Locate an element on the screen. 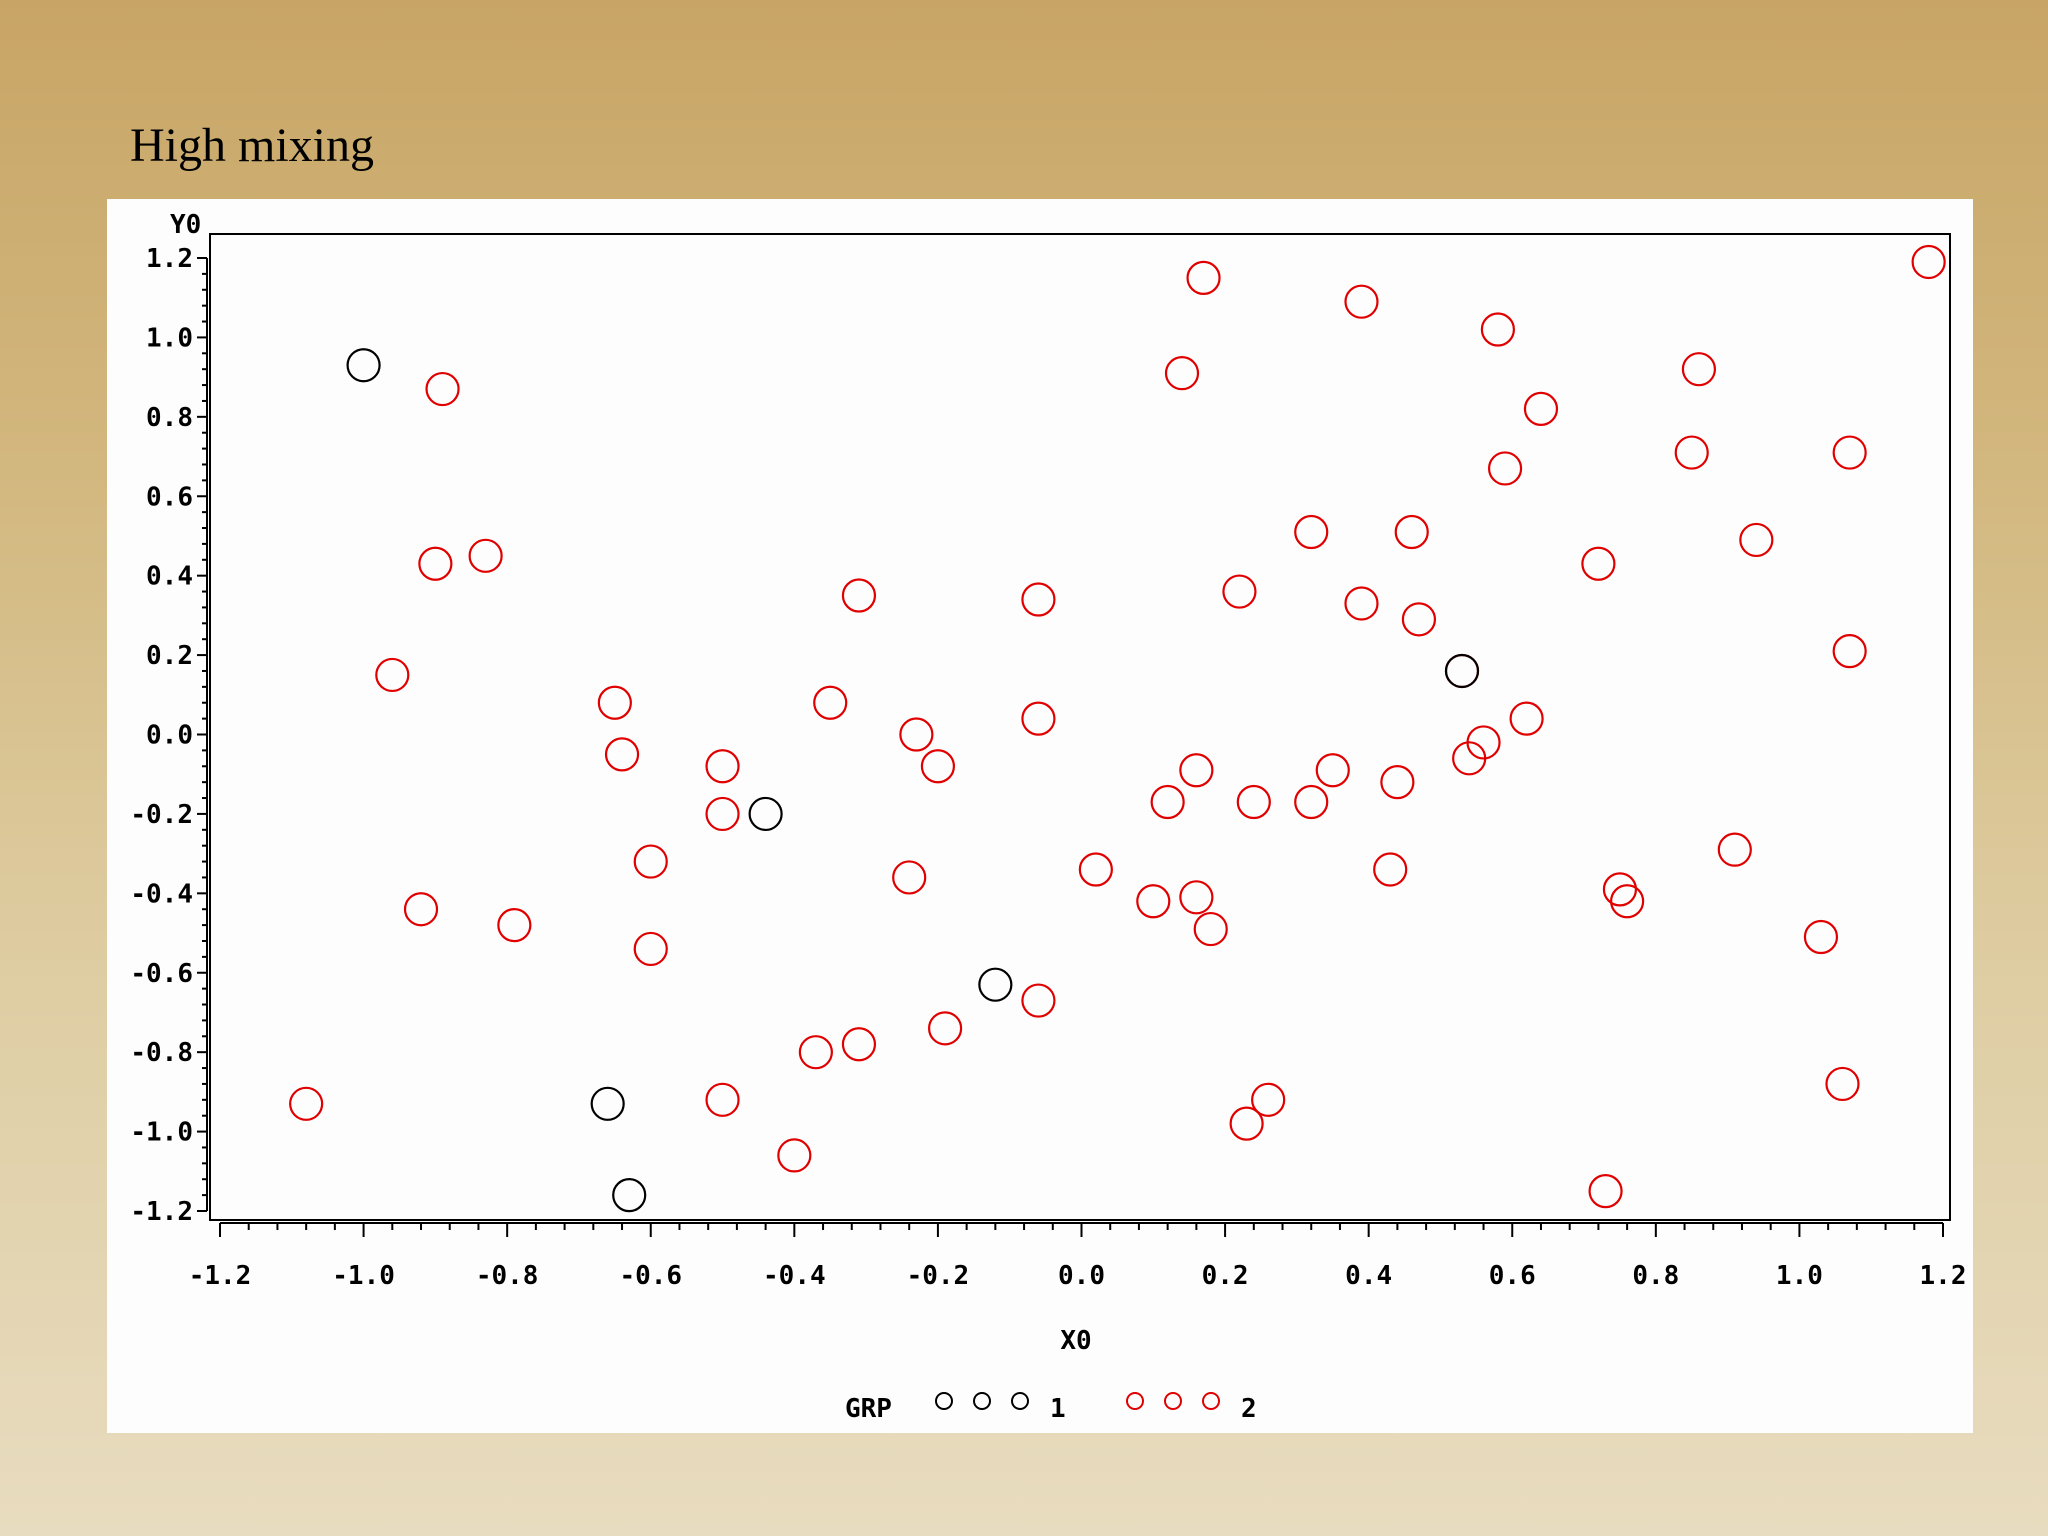 This screenshot has width=2048, height=1536. y-tick-label: -0.6 is located at coordinates (161, 974).